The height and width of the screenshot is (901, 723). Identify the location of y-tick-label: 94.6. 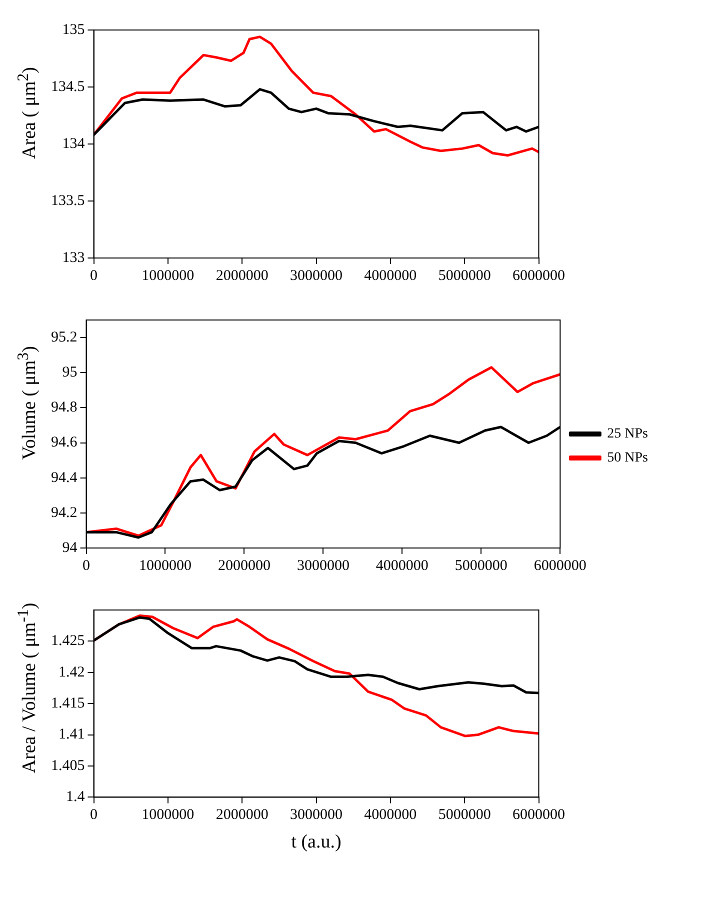
(64, 442).